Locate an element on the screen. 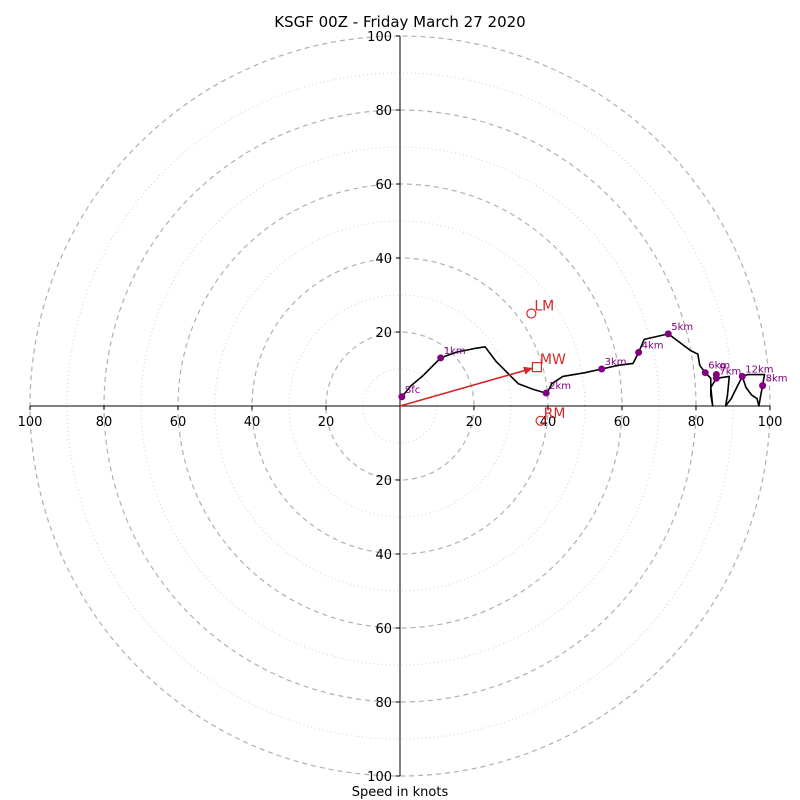 The image size is (800, 800). hodograph-line is located at coordinates (583, 370).